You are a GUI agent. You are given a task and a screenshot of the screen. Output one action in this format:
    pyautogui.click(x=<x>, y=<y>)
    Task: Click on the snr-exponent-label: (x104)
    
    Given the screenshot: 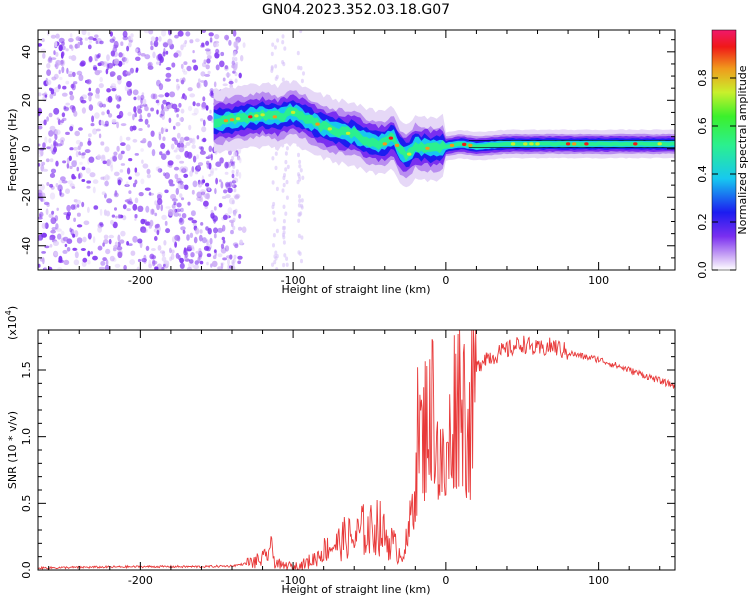 What is the action you would take?
    pyautogui.click(x=11, y=323)
    